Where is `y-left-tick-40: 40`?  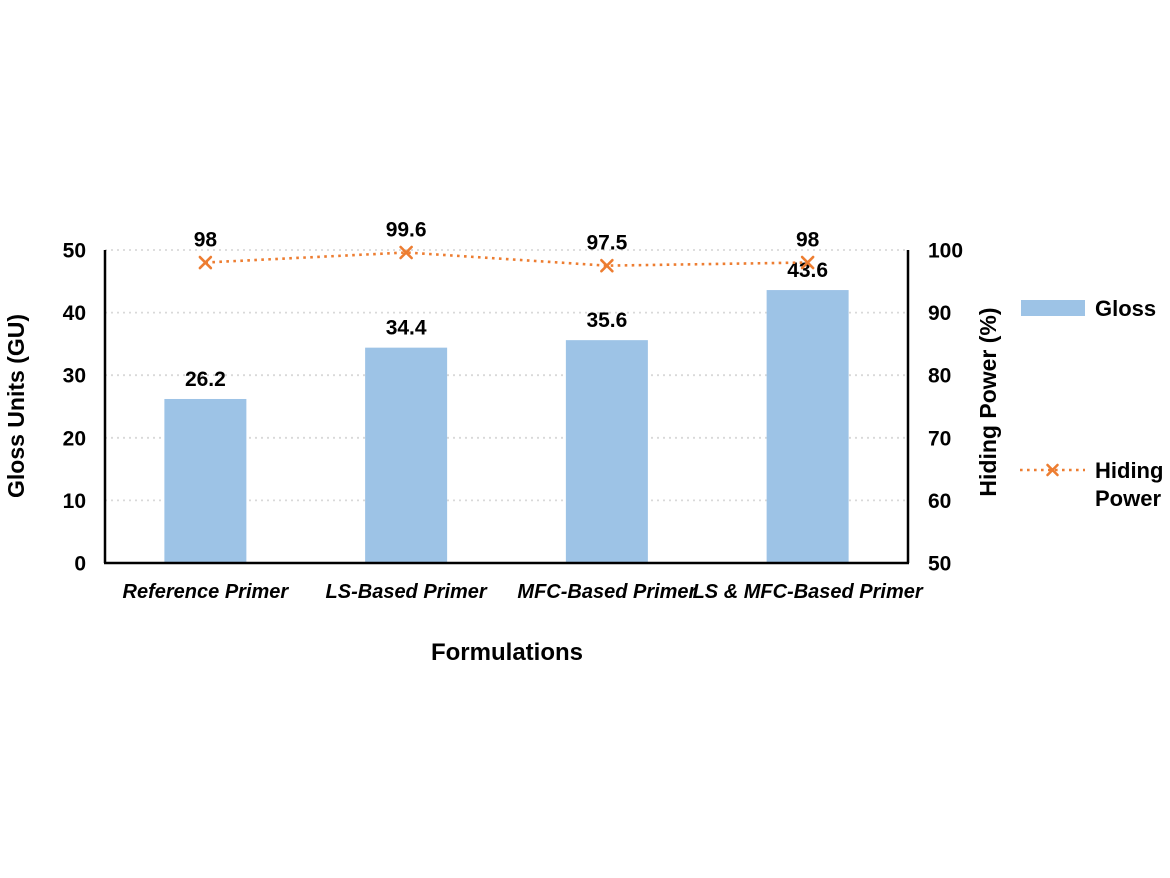
y-left-tick-40: 40 is located at coordinates (74, 313).